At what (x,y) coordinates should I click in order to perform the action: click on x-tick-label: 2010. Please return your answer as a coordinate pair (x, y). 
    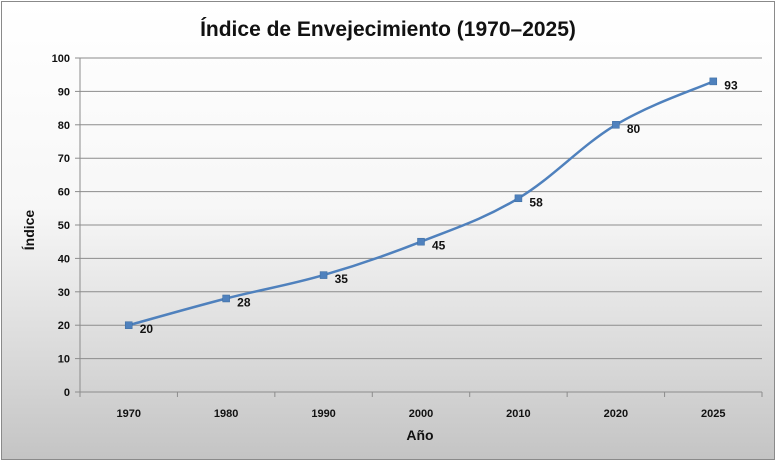
    Looking at the image, I should click on (518, 414).